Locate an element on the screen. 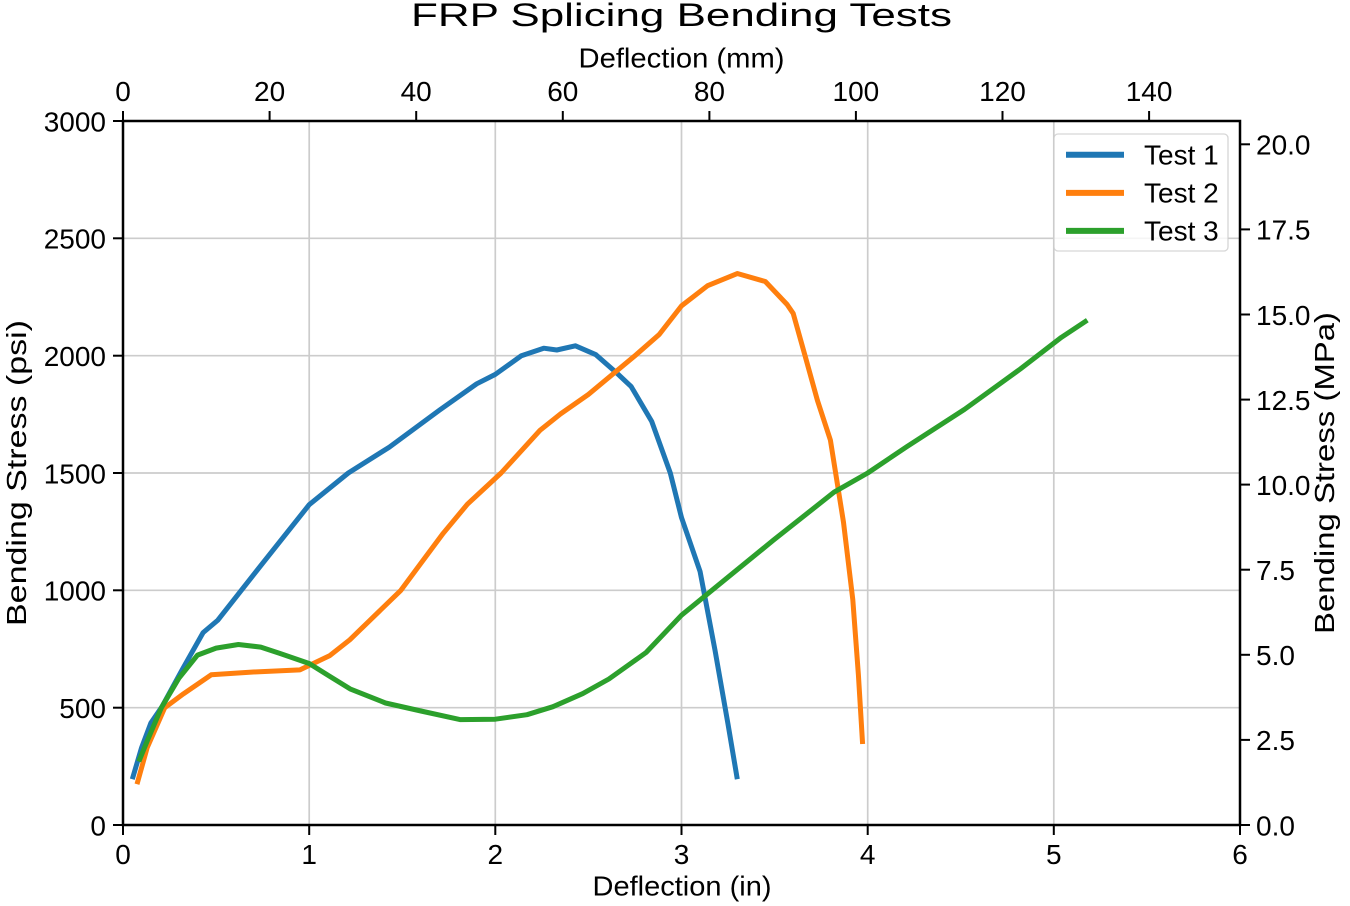 The height and width of the screenshot is (906, 1350). svg-text: Deflection (in) is located at coordinates (682, 886).